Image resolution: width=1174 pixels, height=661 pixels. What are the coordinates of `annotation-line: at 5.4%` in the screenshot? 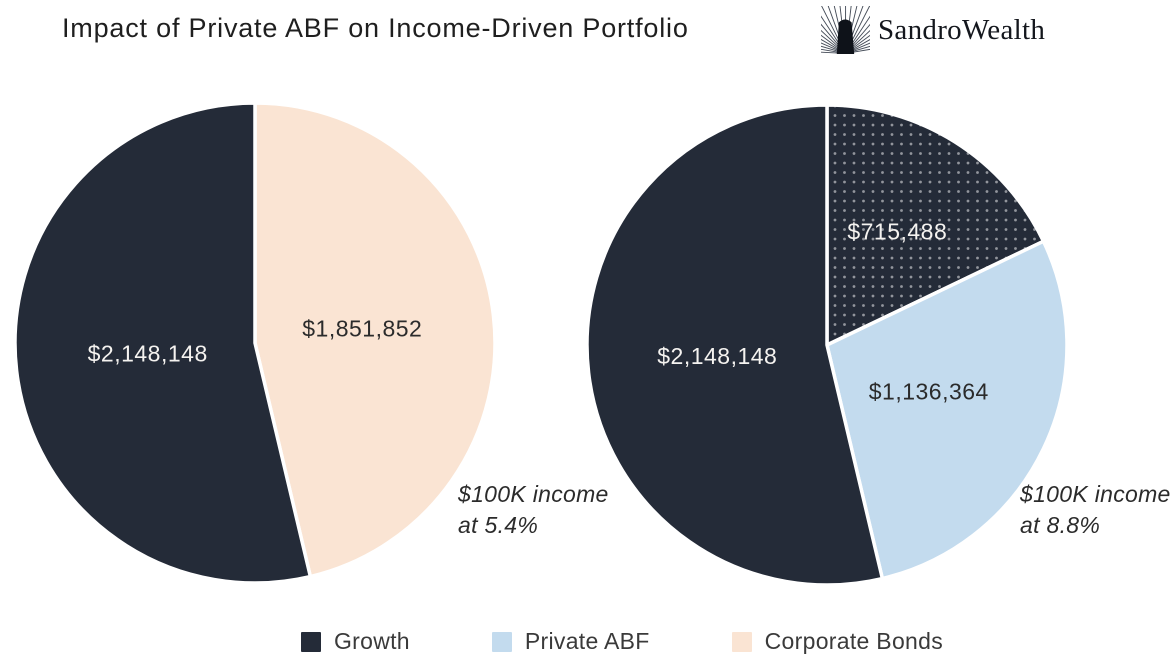 It's located at (498, 525).